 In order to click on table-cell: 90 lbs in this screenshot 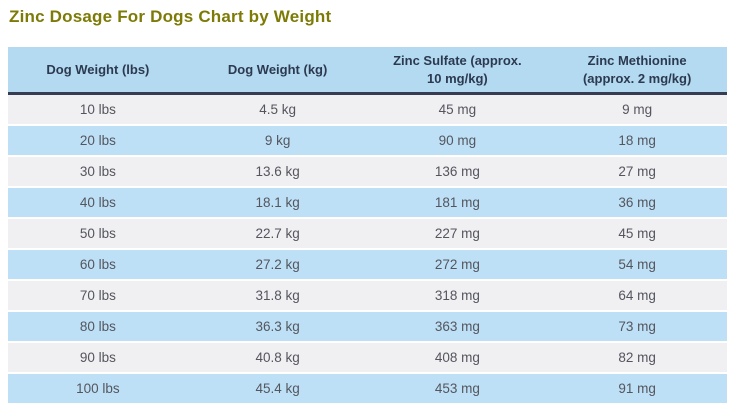, I will do `click(98, 357)`.